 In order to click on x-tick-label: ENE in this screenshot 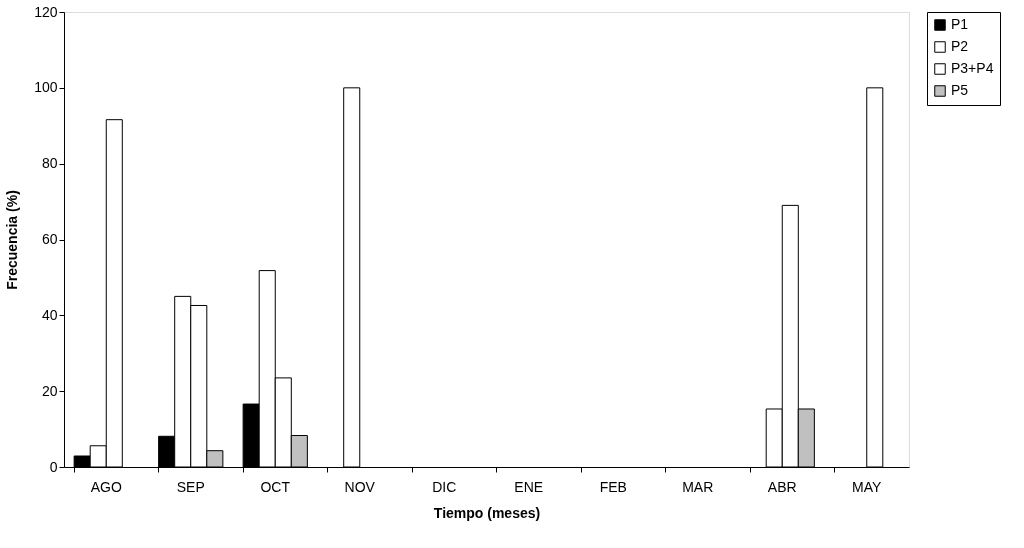, I will do `click(529, 486)`.